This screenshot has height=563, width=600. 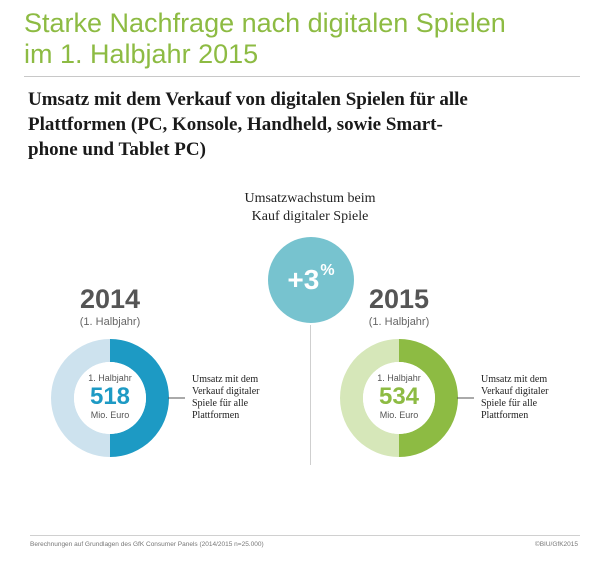 I want to click on donut-2014-unit: Mio. Euro, so click(x=110, y=415).